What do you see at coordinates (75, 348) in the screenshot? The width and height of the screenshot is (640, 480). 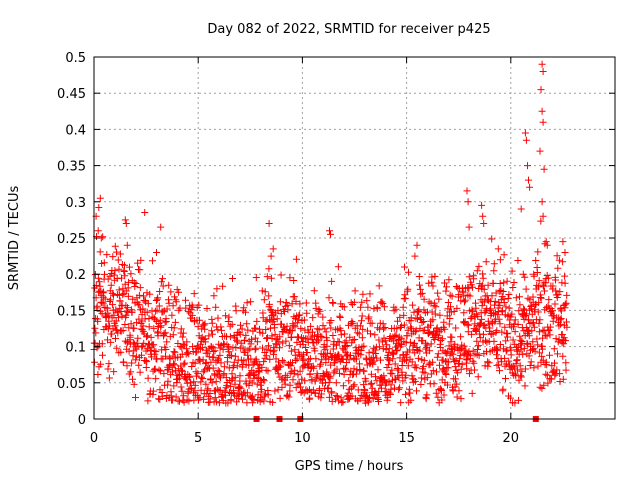 I see `y-tick-label: 0.1` at bounding box center [75, 348].